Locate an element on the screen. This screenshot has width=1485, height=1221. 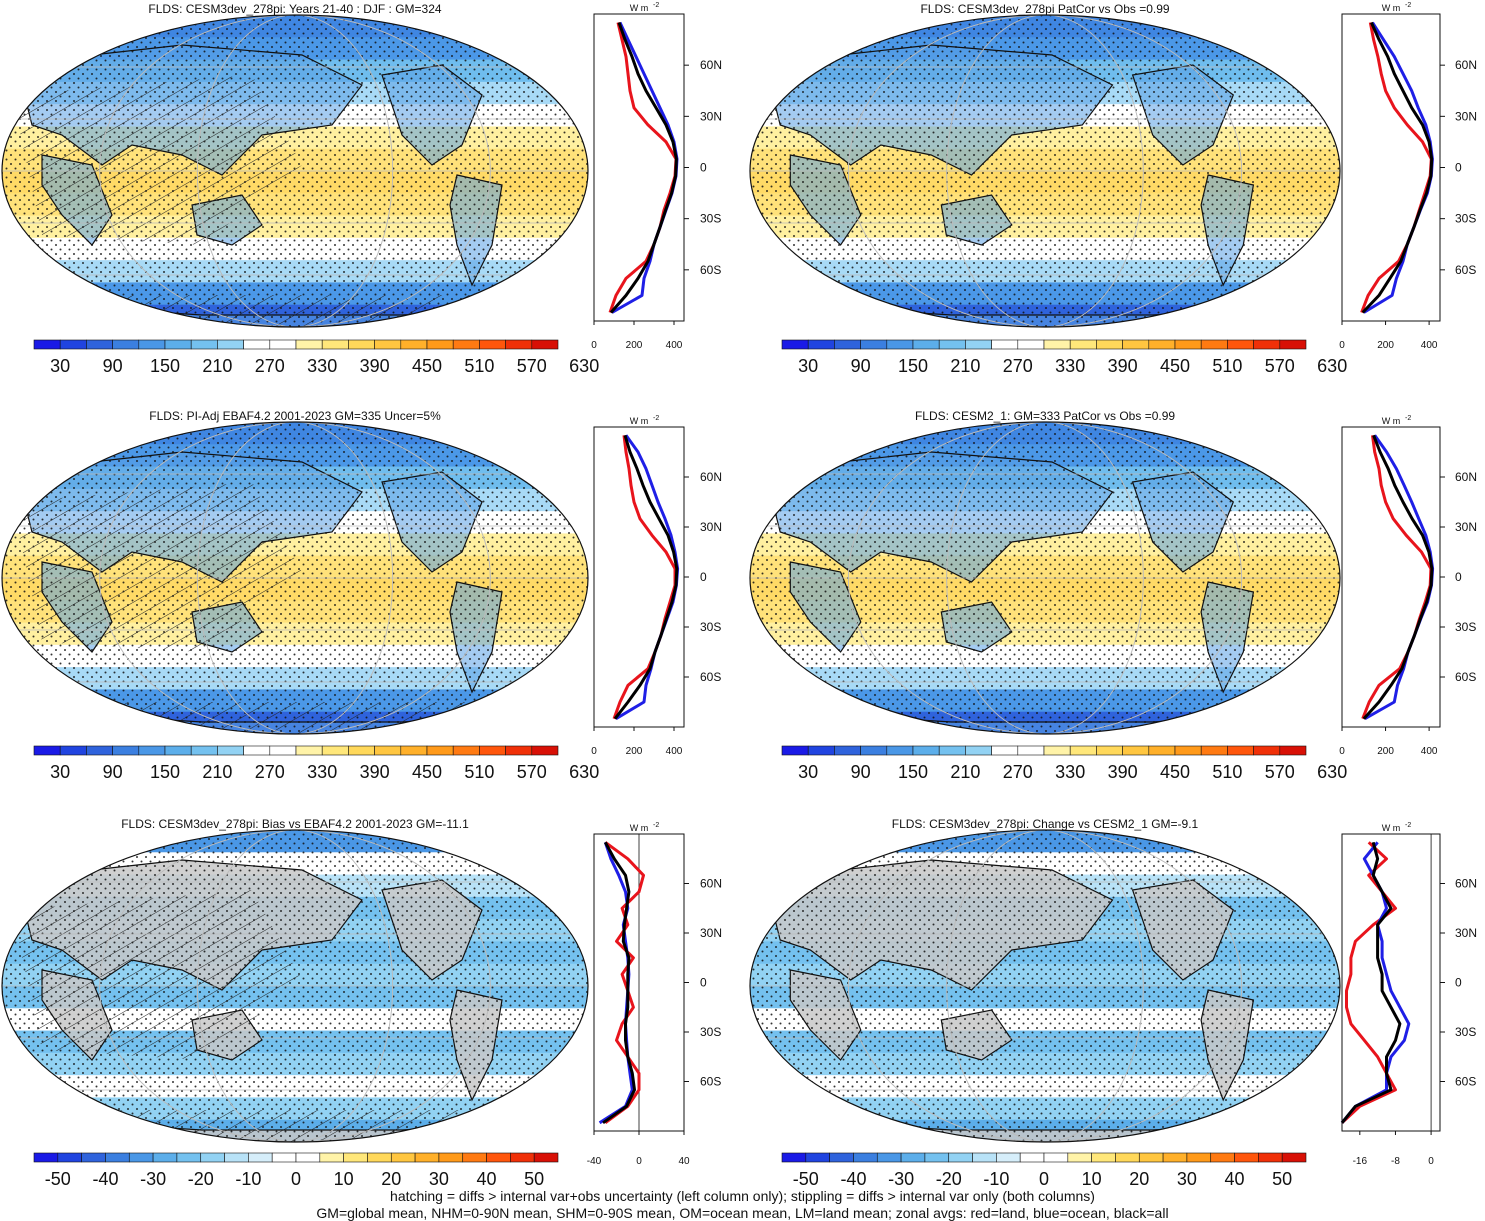
colorbar-tick-label: 10 is located at coordinates (1092, 1177).